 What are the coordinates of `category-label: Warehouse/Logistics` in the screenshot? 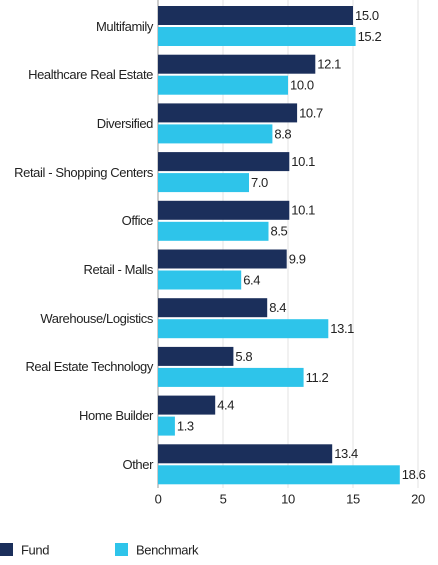 It's located at (96, 318).